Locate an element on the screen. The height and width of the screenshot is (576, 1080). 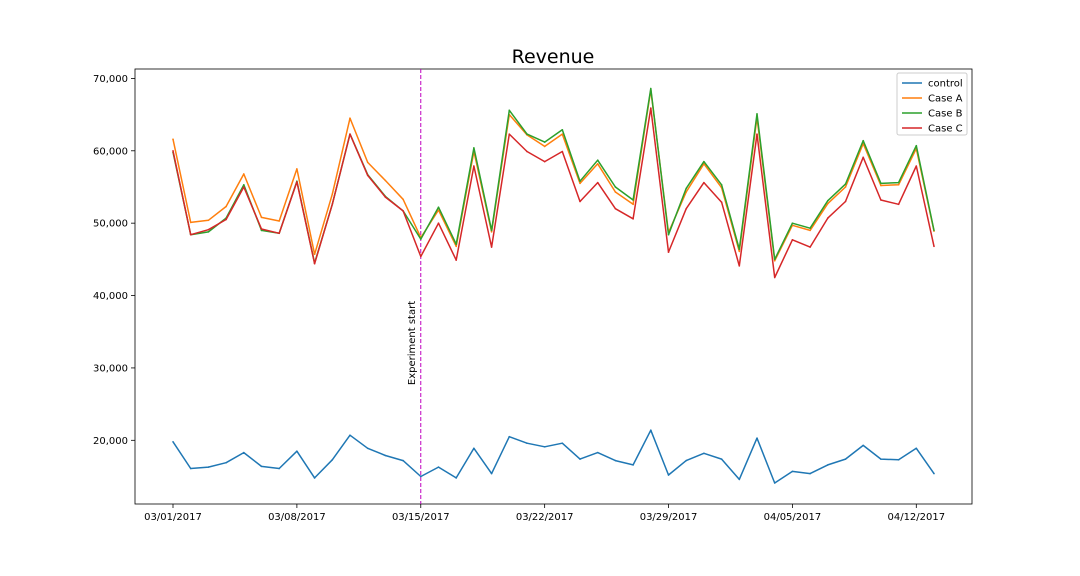
x-tick-label: 03/22/2017 is located at coordinates (545, 517).